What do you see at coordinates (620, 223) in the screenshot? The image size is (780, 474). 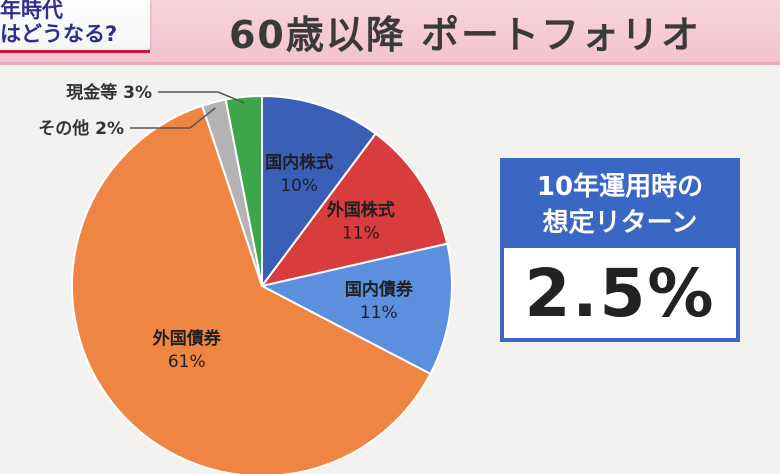 I see `expected-return-heading-line2: 想定リターン` at bounding box center [620, 223].